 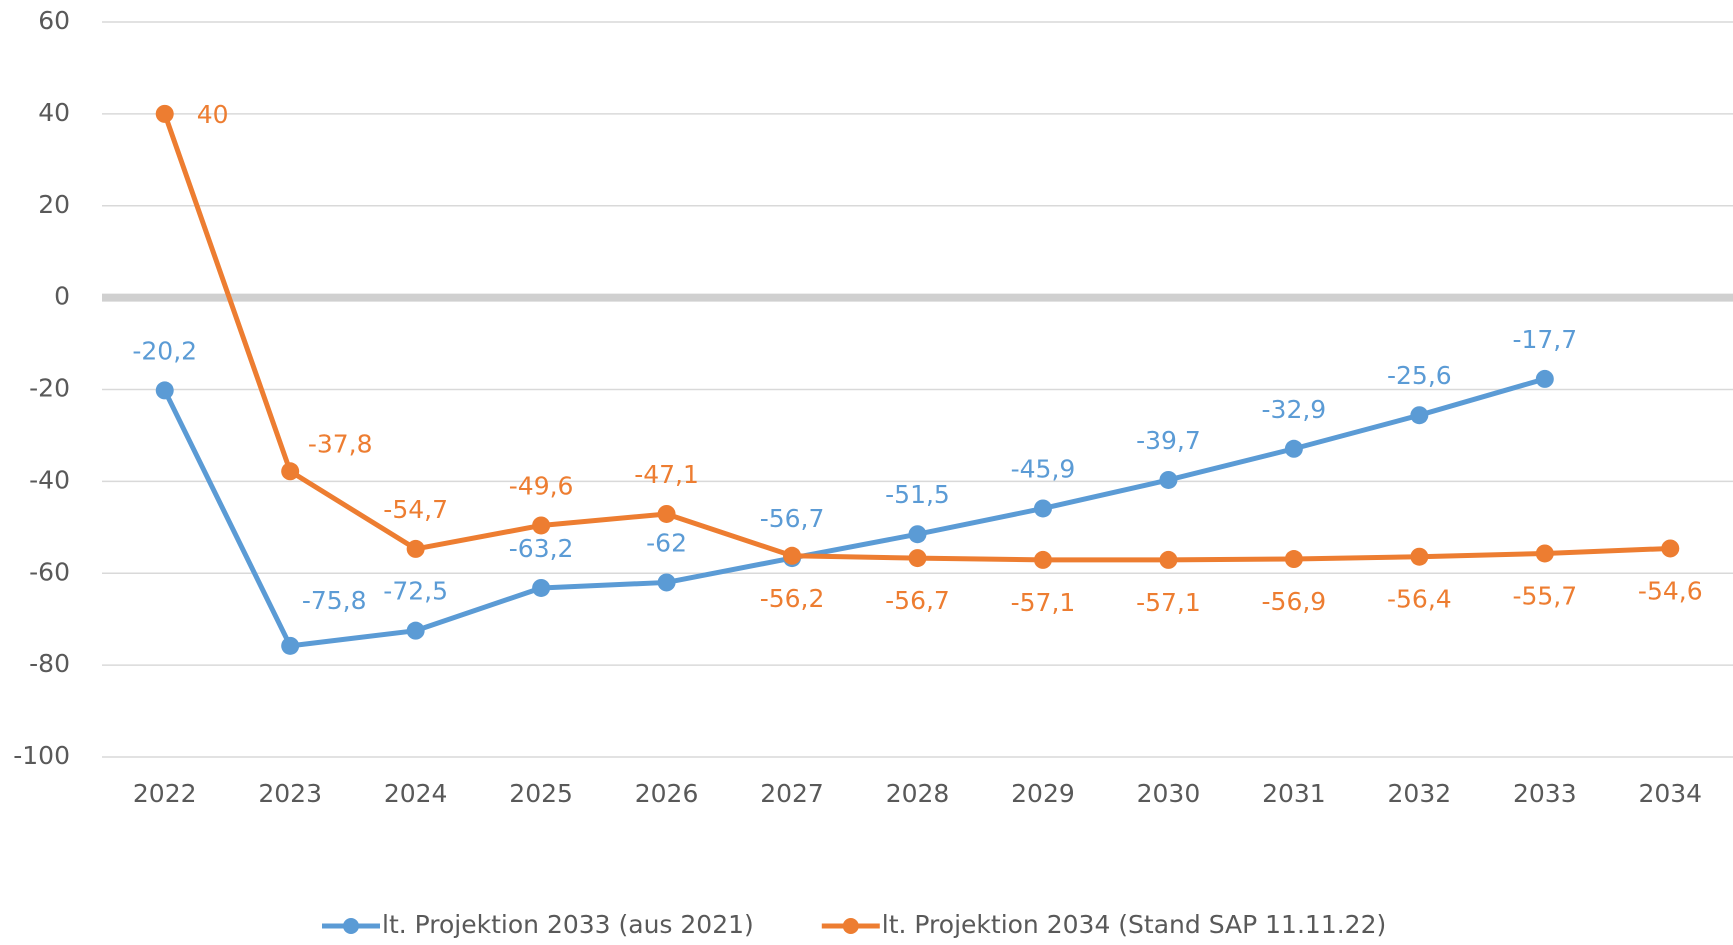 What do you see at coordinates (666, 542) in the screenshot?
I see `data-label: -62` at bounding box center [666, 542].